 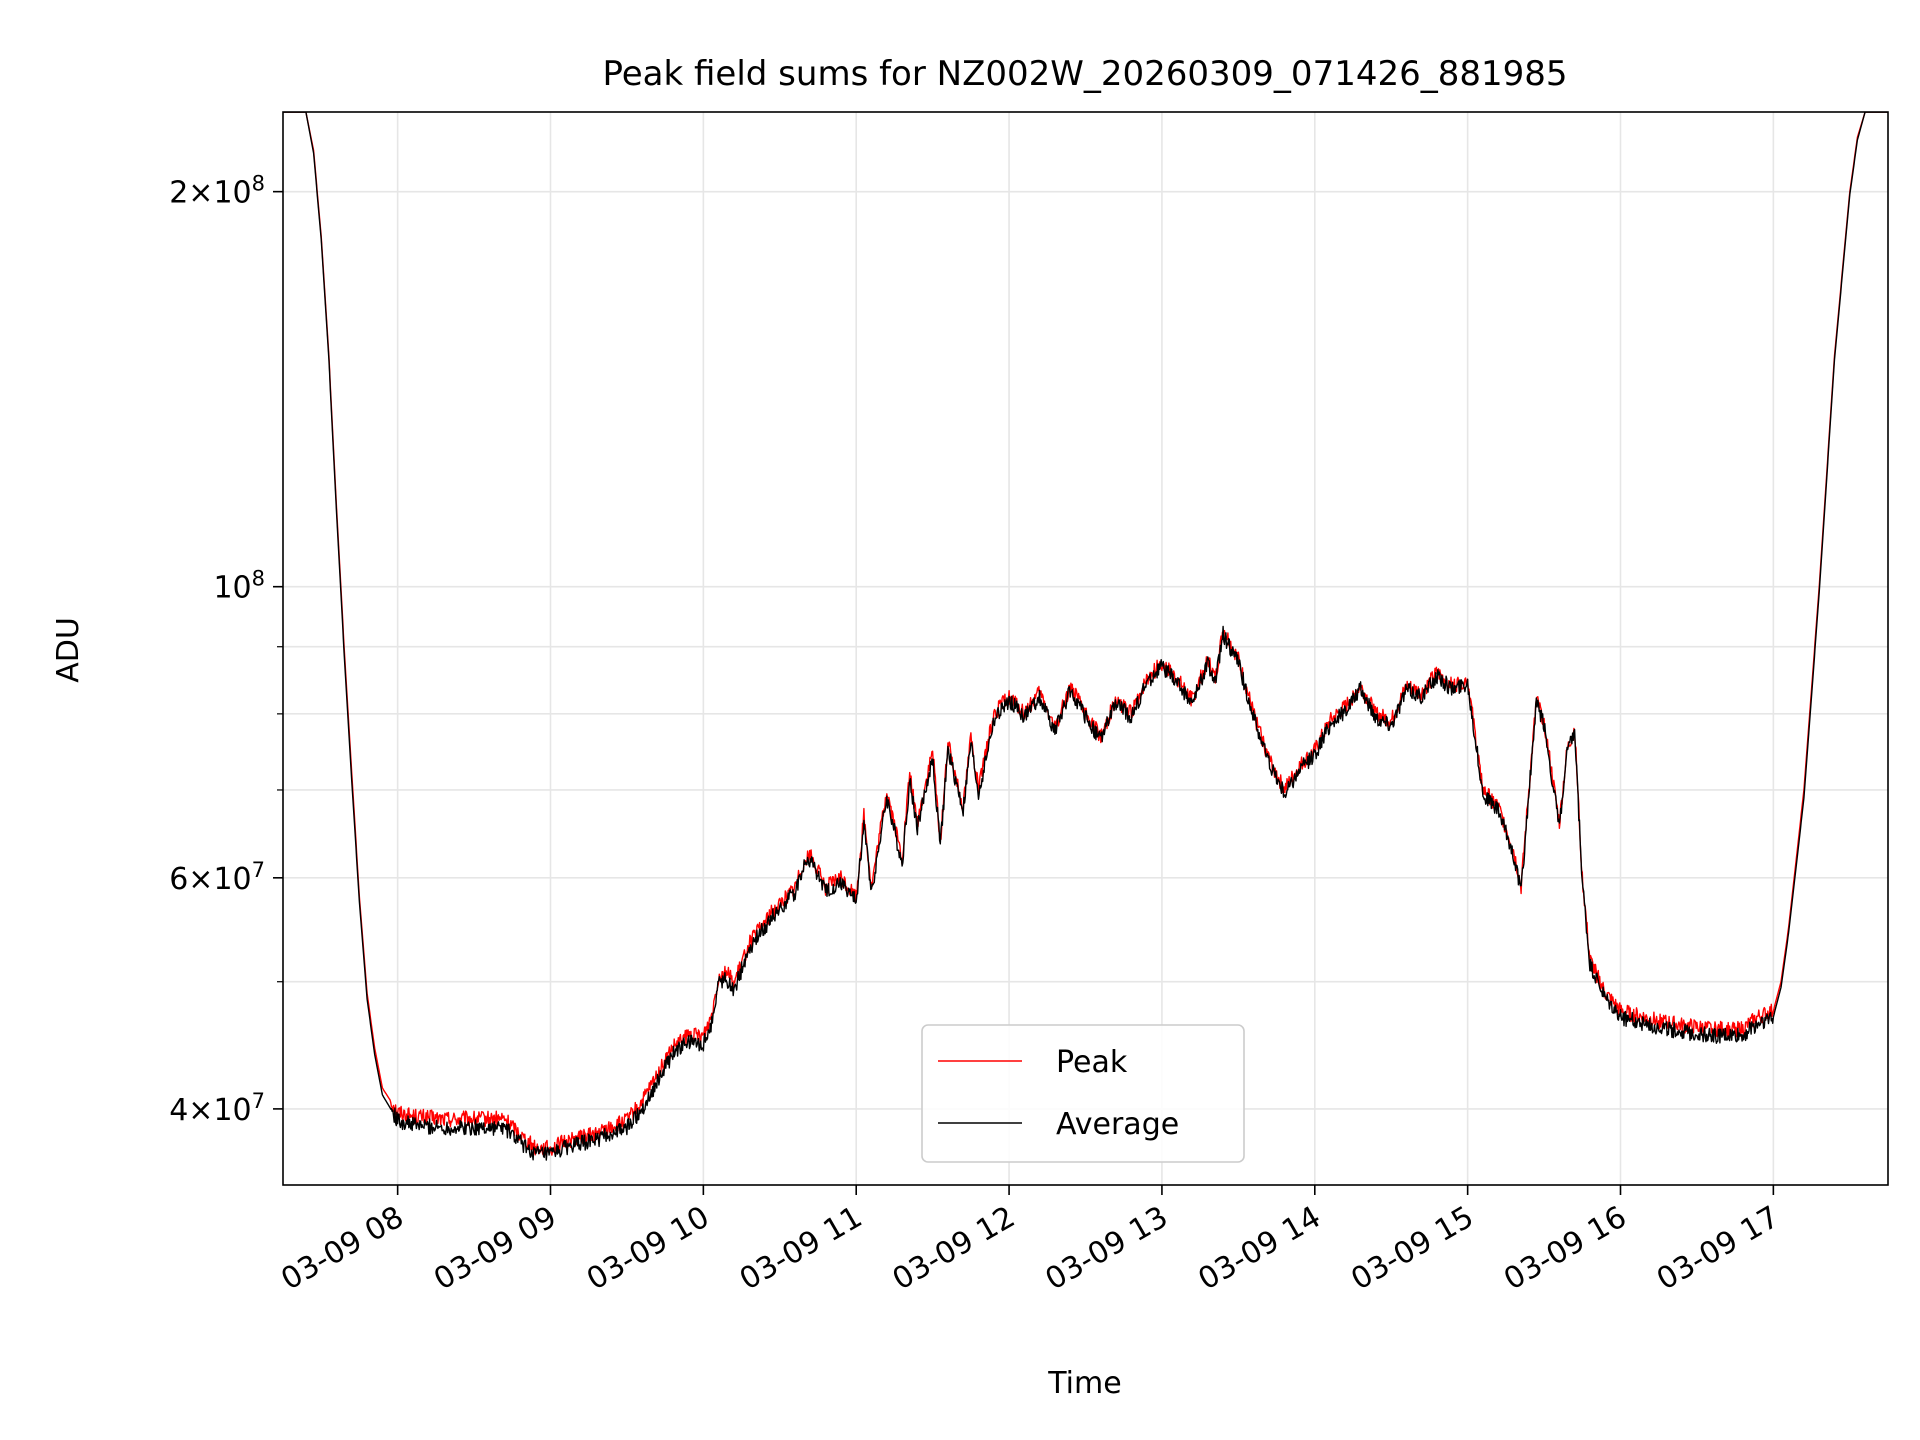 I want to click on legend-label-peak: Peak, so click(x=1092, y=1062).